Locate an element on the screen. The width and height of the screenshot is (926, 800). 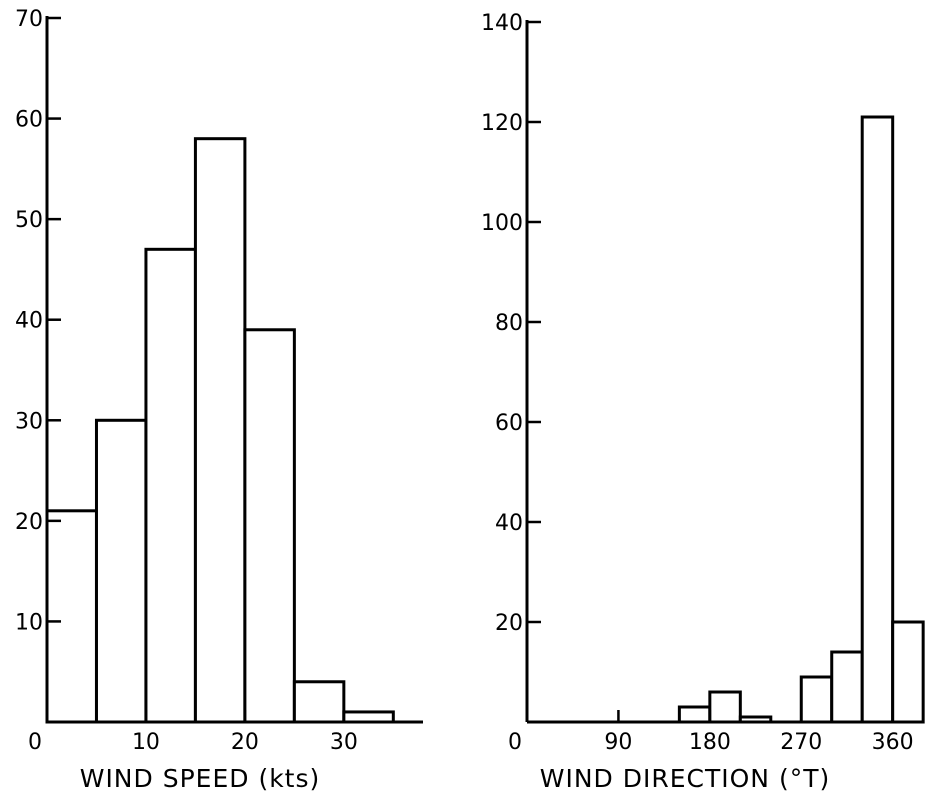
speed-y-tick-label: 70 is located at coordinates (29, 19).